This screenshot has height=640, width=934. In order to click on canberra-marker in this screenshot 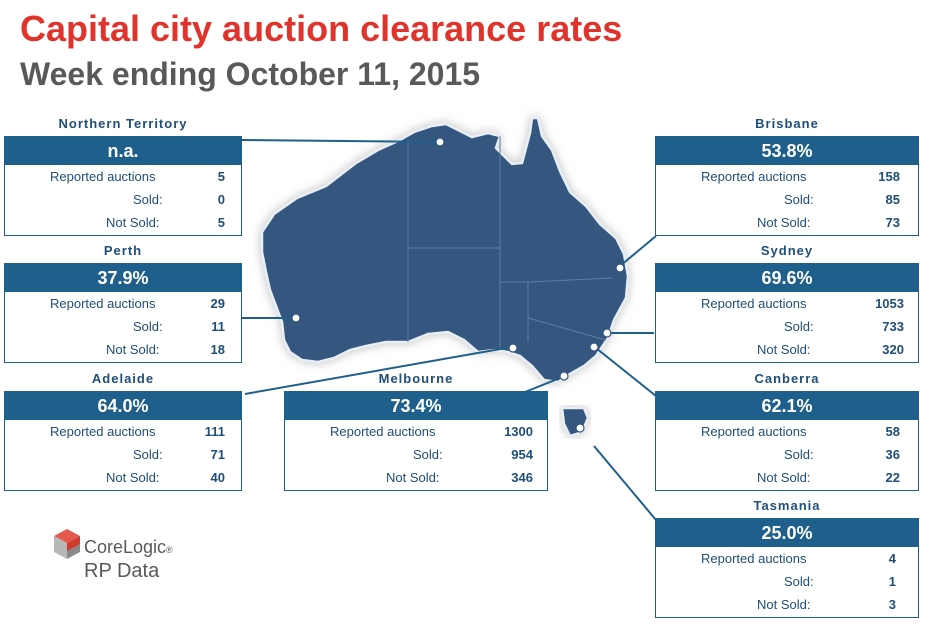, I will do `click(594, 347)`.